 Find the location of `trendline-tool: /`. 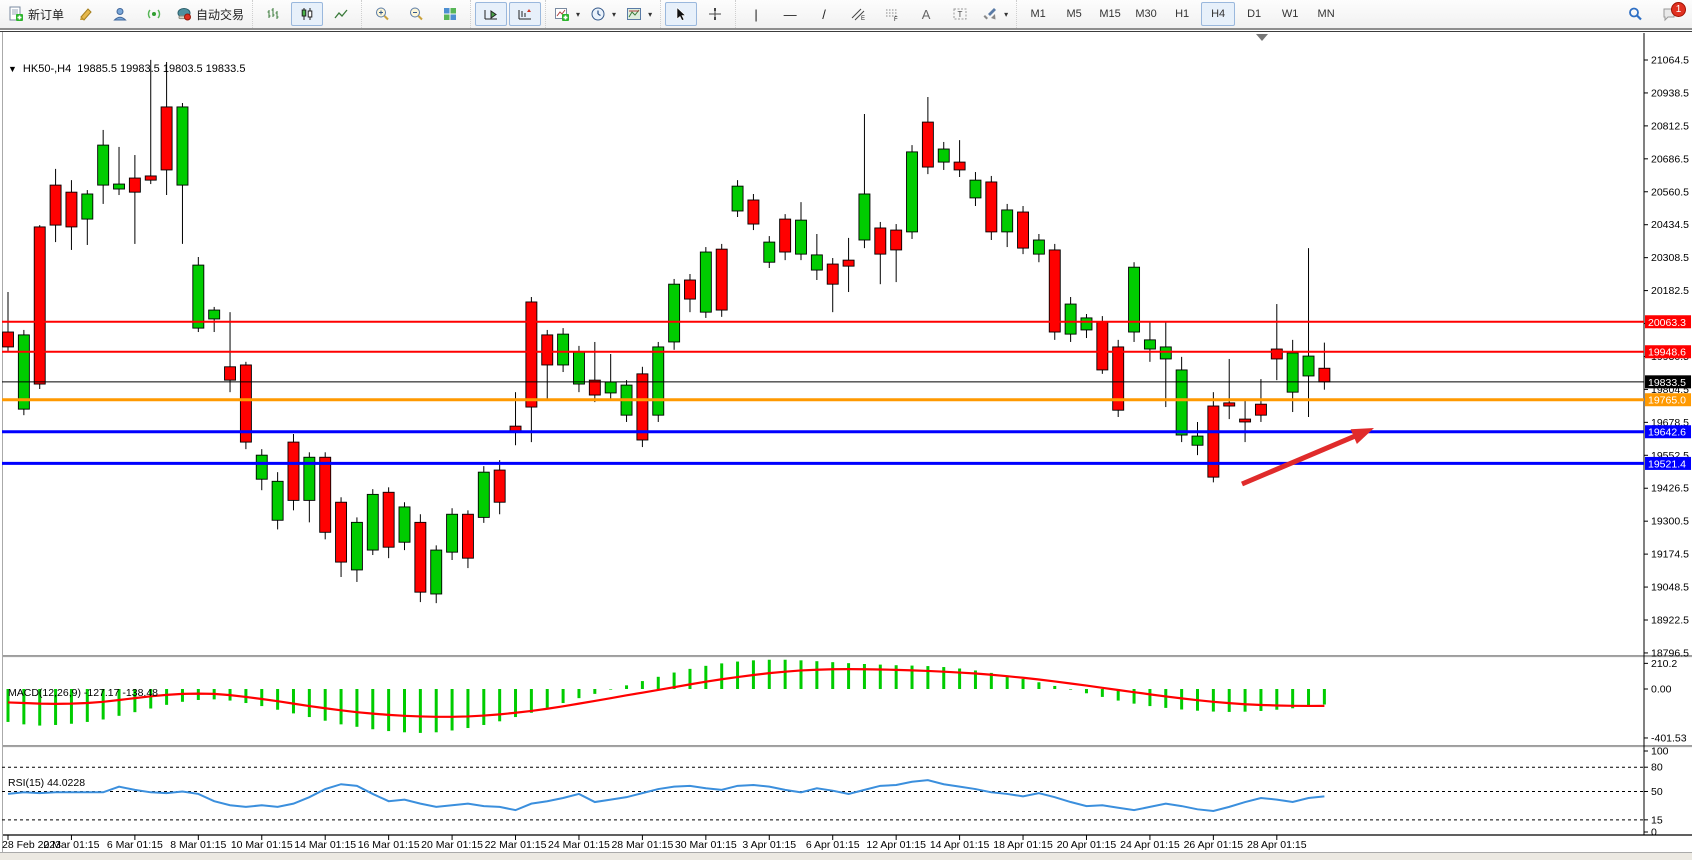

trendline-tool: / is located at coordinates (824, 14).